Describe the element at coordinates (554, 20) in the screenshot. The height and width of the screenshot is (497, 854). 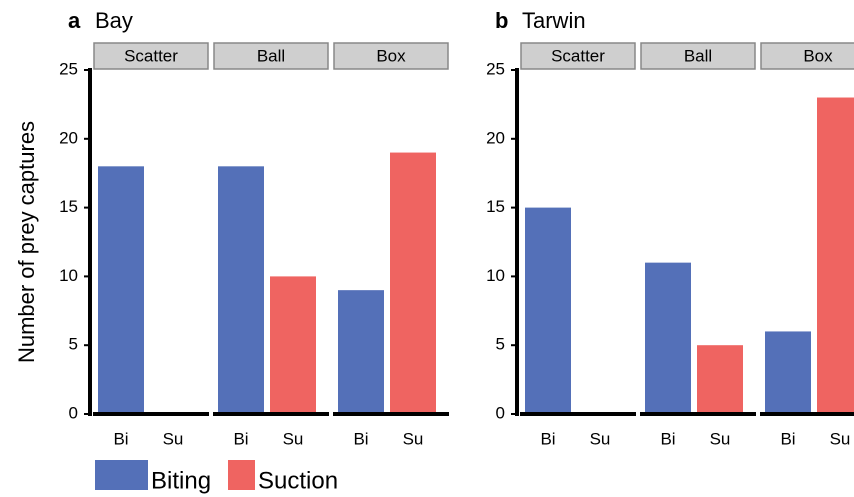
I see `panel-title: Tarwin` at that location.